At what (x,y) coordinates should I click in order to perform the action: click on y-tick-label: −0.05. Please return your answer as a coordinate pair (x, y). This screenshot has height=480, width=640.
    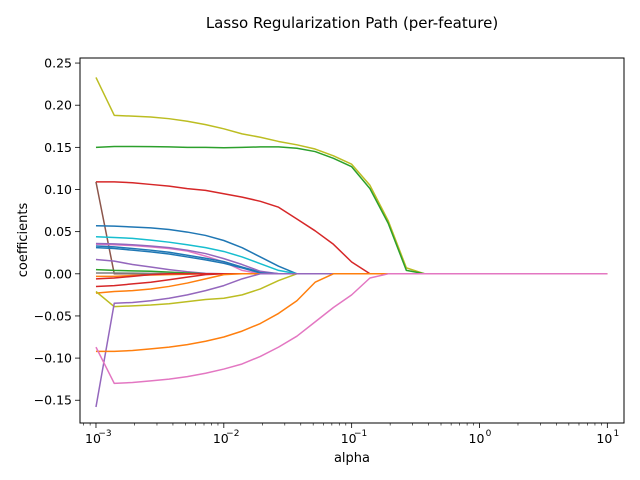
    Looking at the image, I should click on (53, 315).